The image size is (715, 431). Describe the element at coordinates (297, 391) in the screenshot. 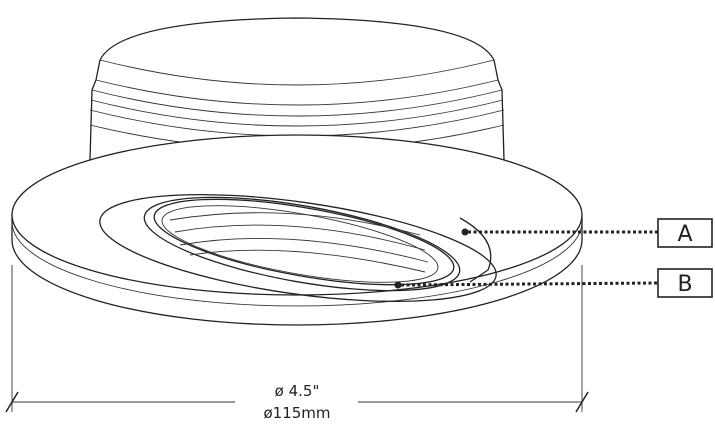

I see `dimension-imperial: ø 4.5"` at that location.